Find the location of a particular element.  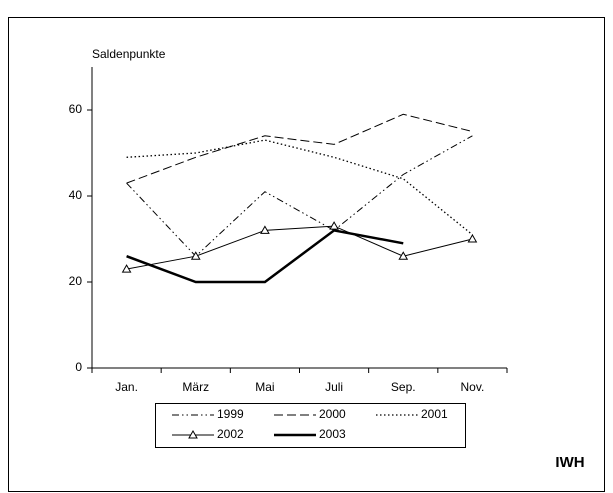

legend-label: 1999 is located at coordinates (230, 414).